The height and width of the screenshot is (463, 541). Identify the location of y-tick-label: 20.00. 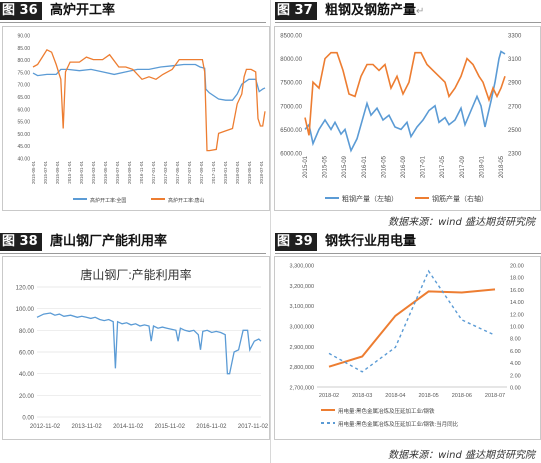
(27, 397).